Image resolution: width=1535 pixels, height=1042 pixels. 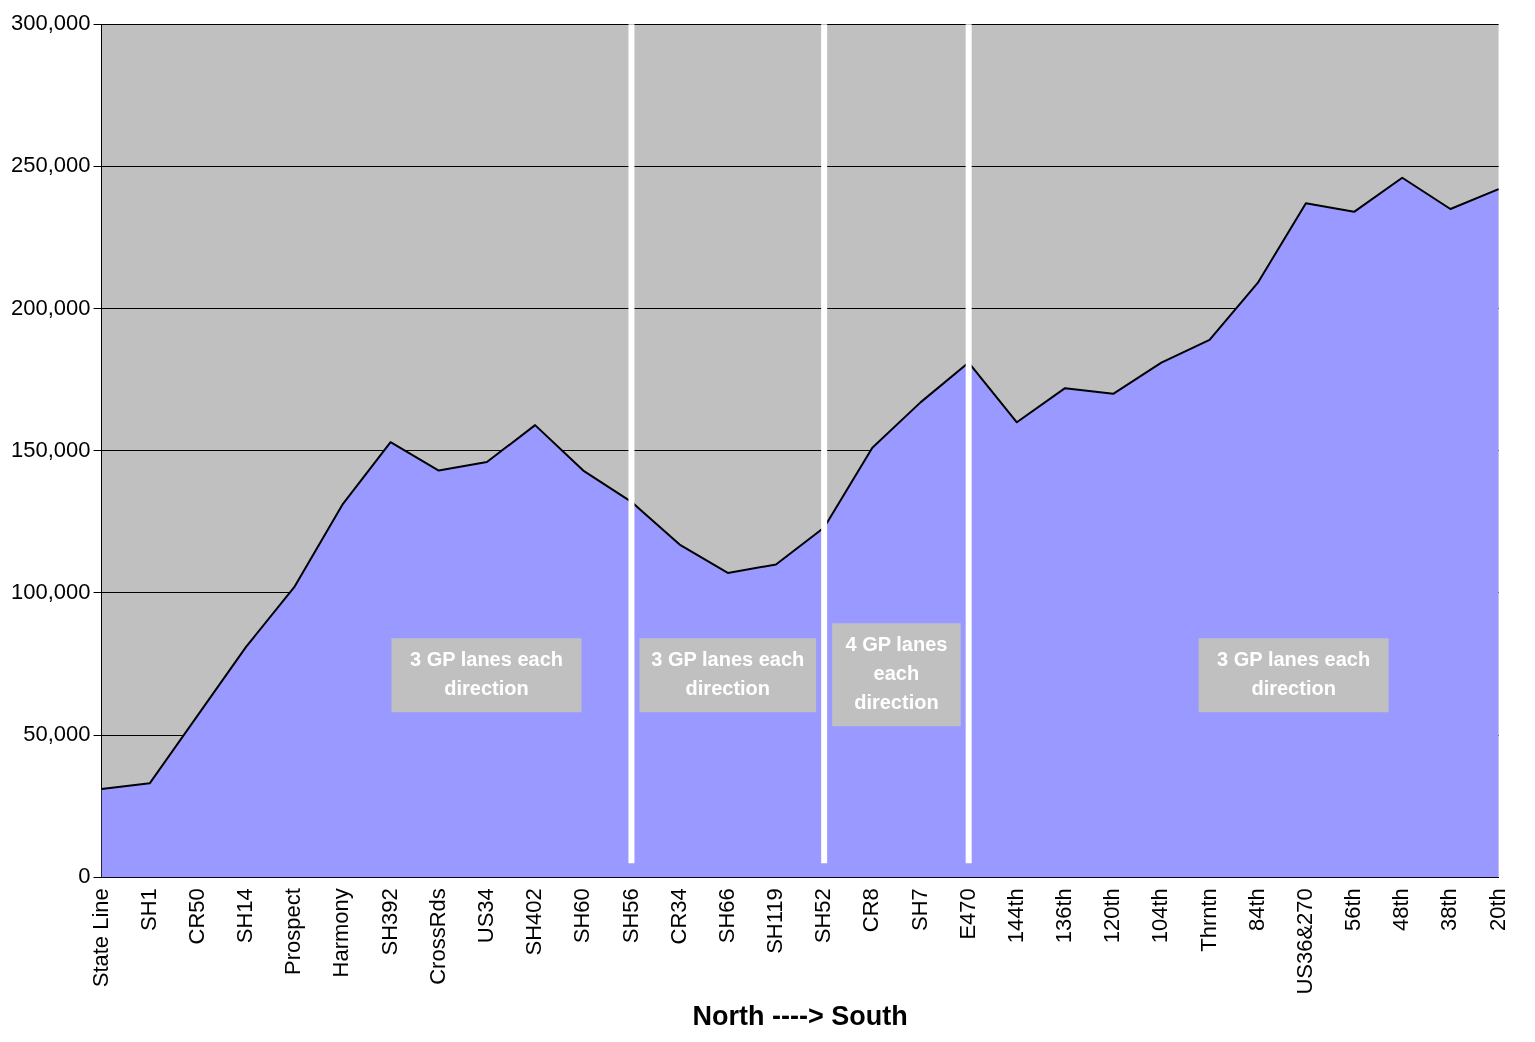 I want to click on x-tick-label: 20th, so click(x=1497, y=910).